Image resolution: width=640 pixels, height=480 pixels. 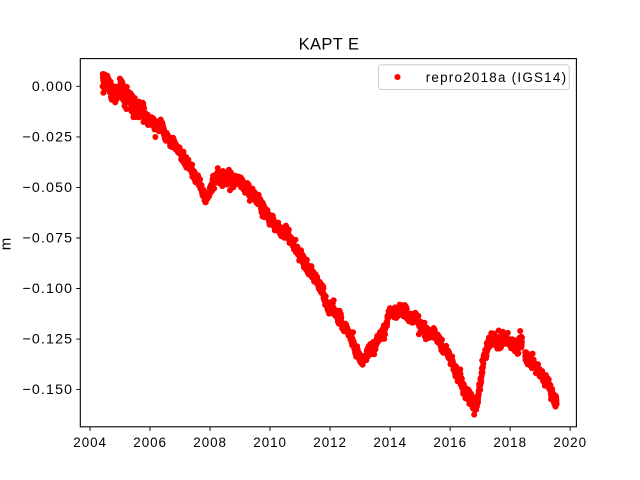 What do you see at coordinates (47, 289) in the screenshot?
I see `svg-text: −0.100` at bounding box center [47, 289].